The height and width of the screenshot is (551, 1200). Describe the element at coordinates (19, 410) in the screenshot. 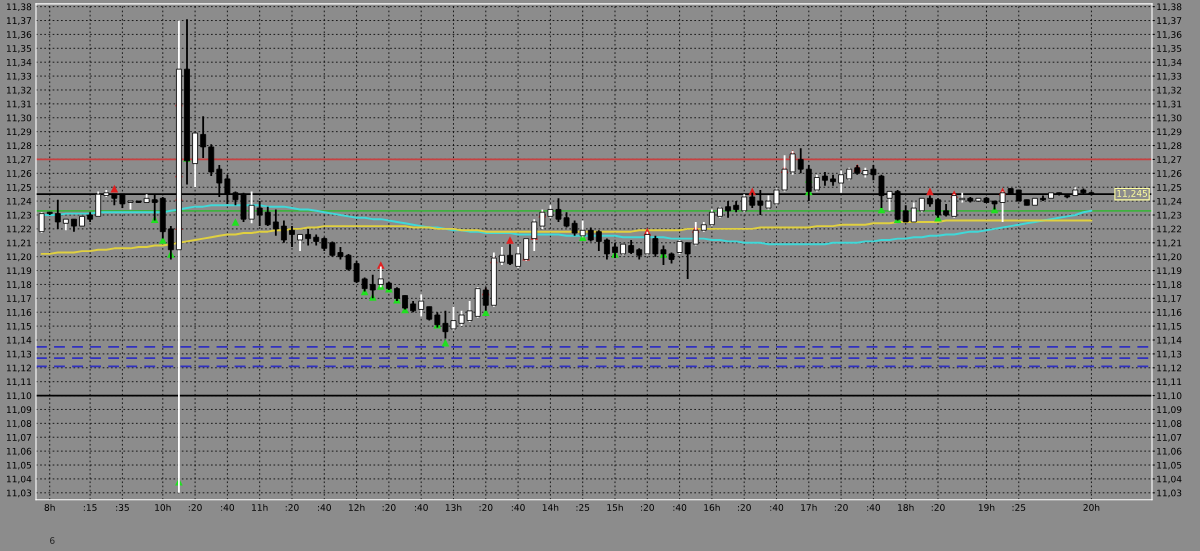

I see `y-tick-label: 11,09` at that location.